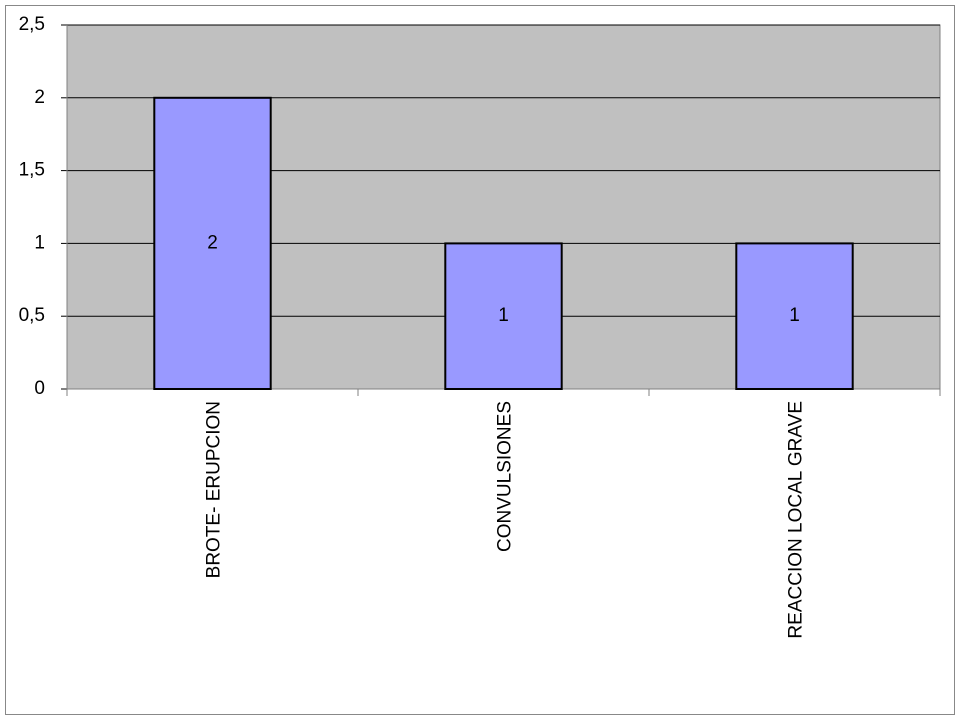  I want to click on y-tick-label: 2,5, so click(32, 24).